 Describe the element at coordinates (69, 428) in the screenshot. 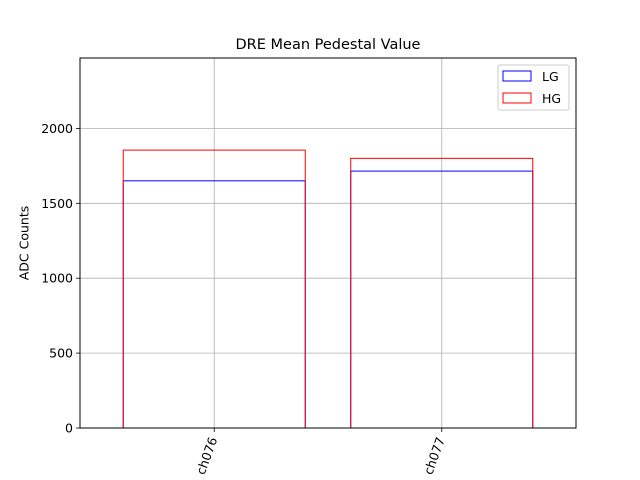

I see `y-tick-label: 0` at that location.